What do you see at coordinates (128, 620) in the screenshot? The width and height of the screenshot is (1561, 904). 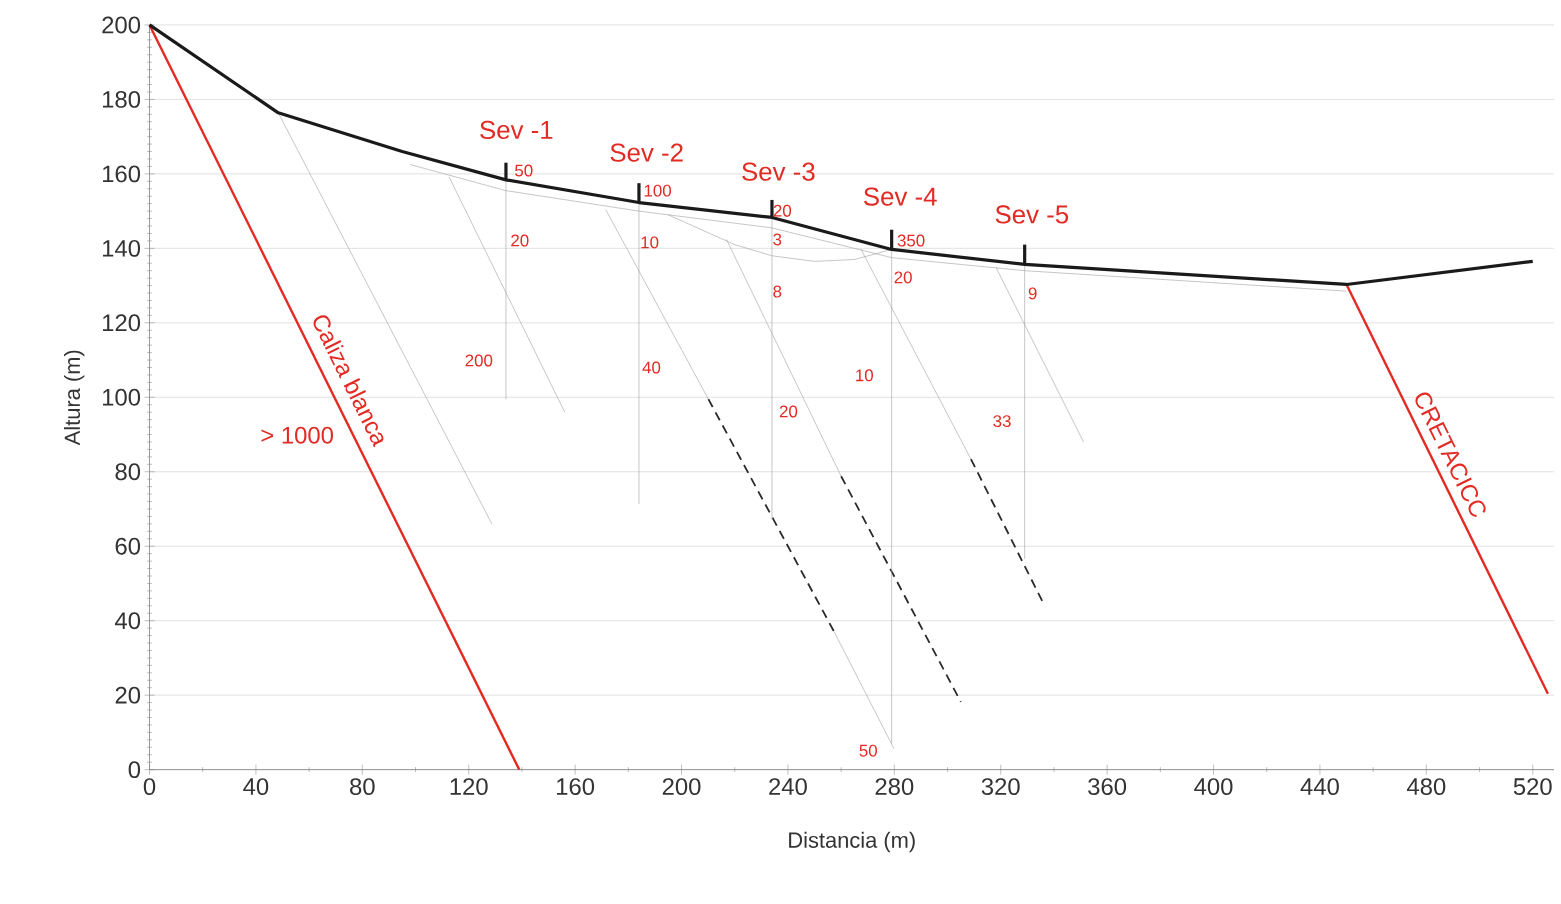 I see `y-tick-label: 40` at bounding box center [128, 620].